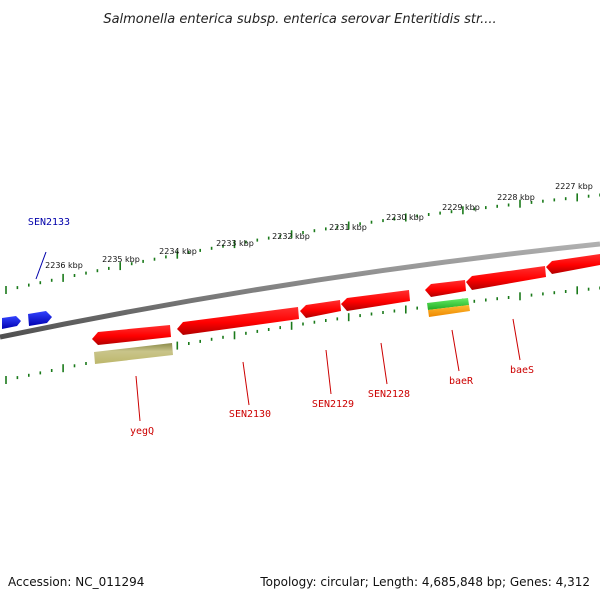 This screenshot has height=600, width=600. Describe the element at coordinates (250, 414) in the screenshot. I see `gene-label-sen2130: SEN2130` at that location.